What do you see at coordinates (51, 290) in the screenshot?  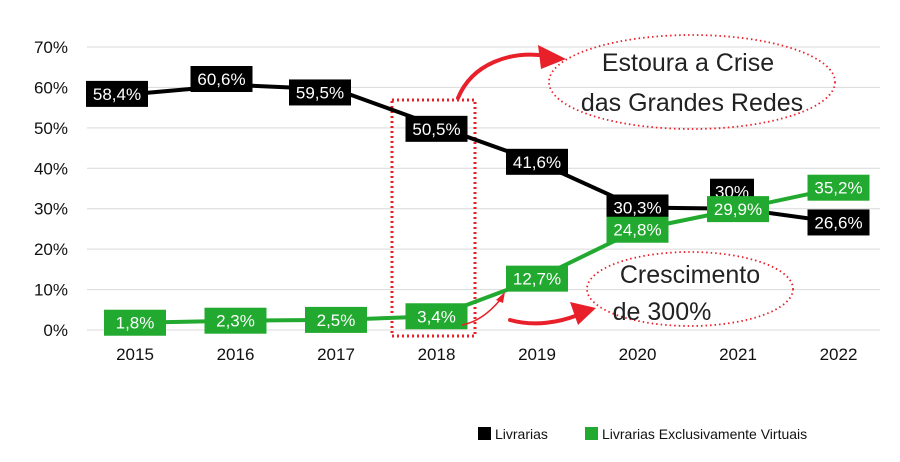 I see `y-tick-label: 10%` at bounding box center [51, 290].